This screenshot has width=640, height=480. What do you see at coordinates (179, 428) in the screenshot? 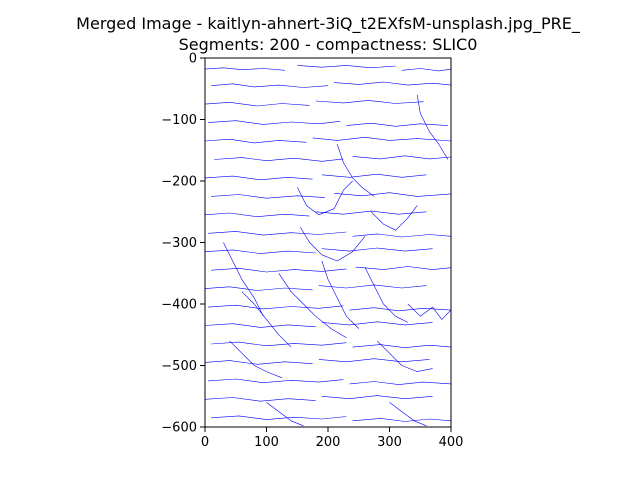
I see `y-tick-label--600: −600` at bounding box center [179, 428].